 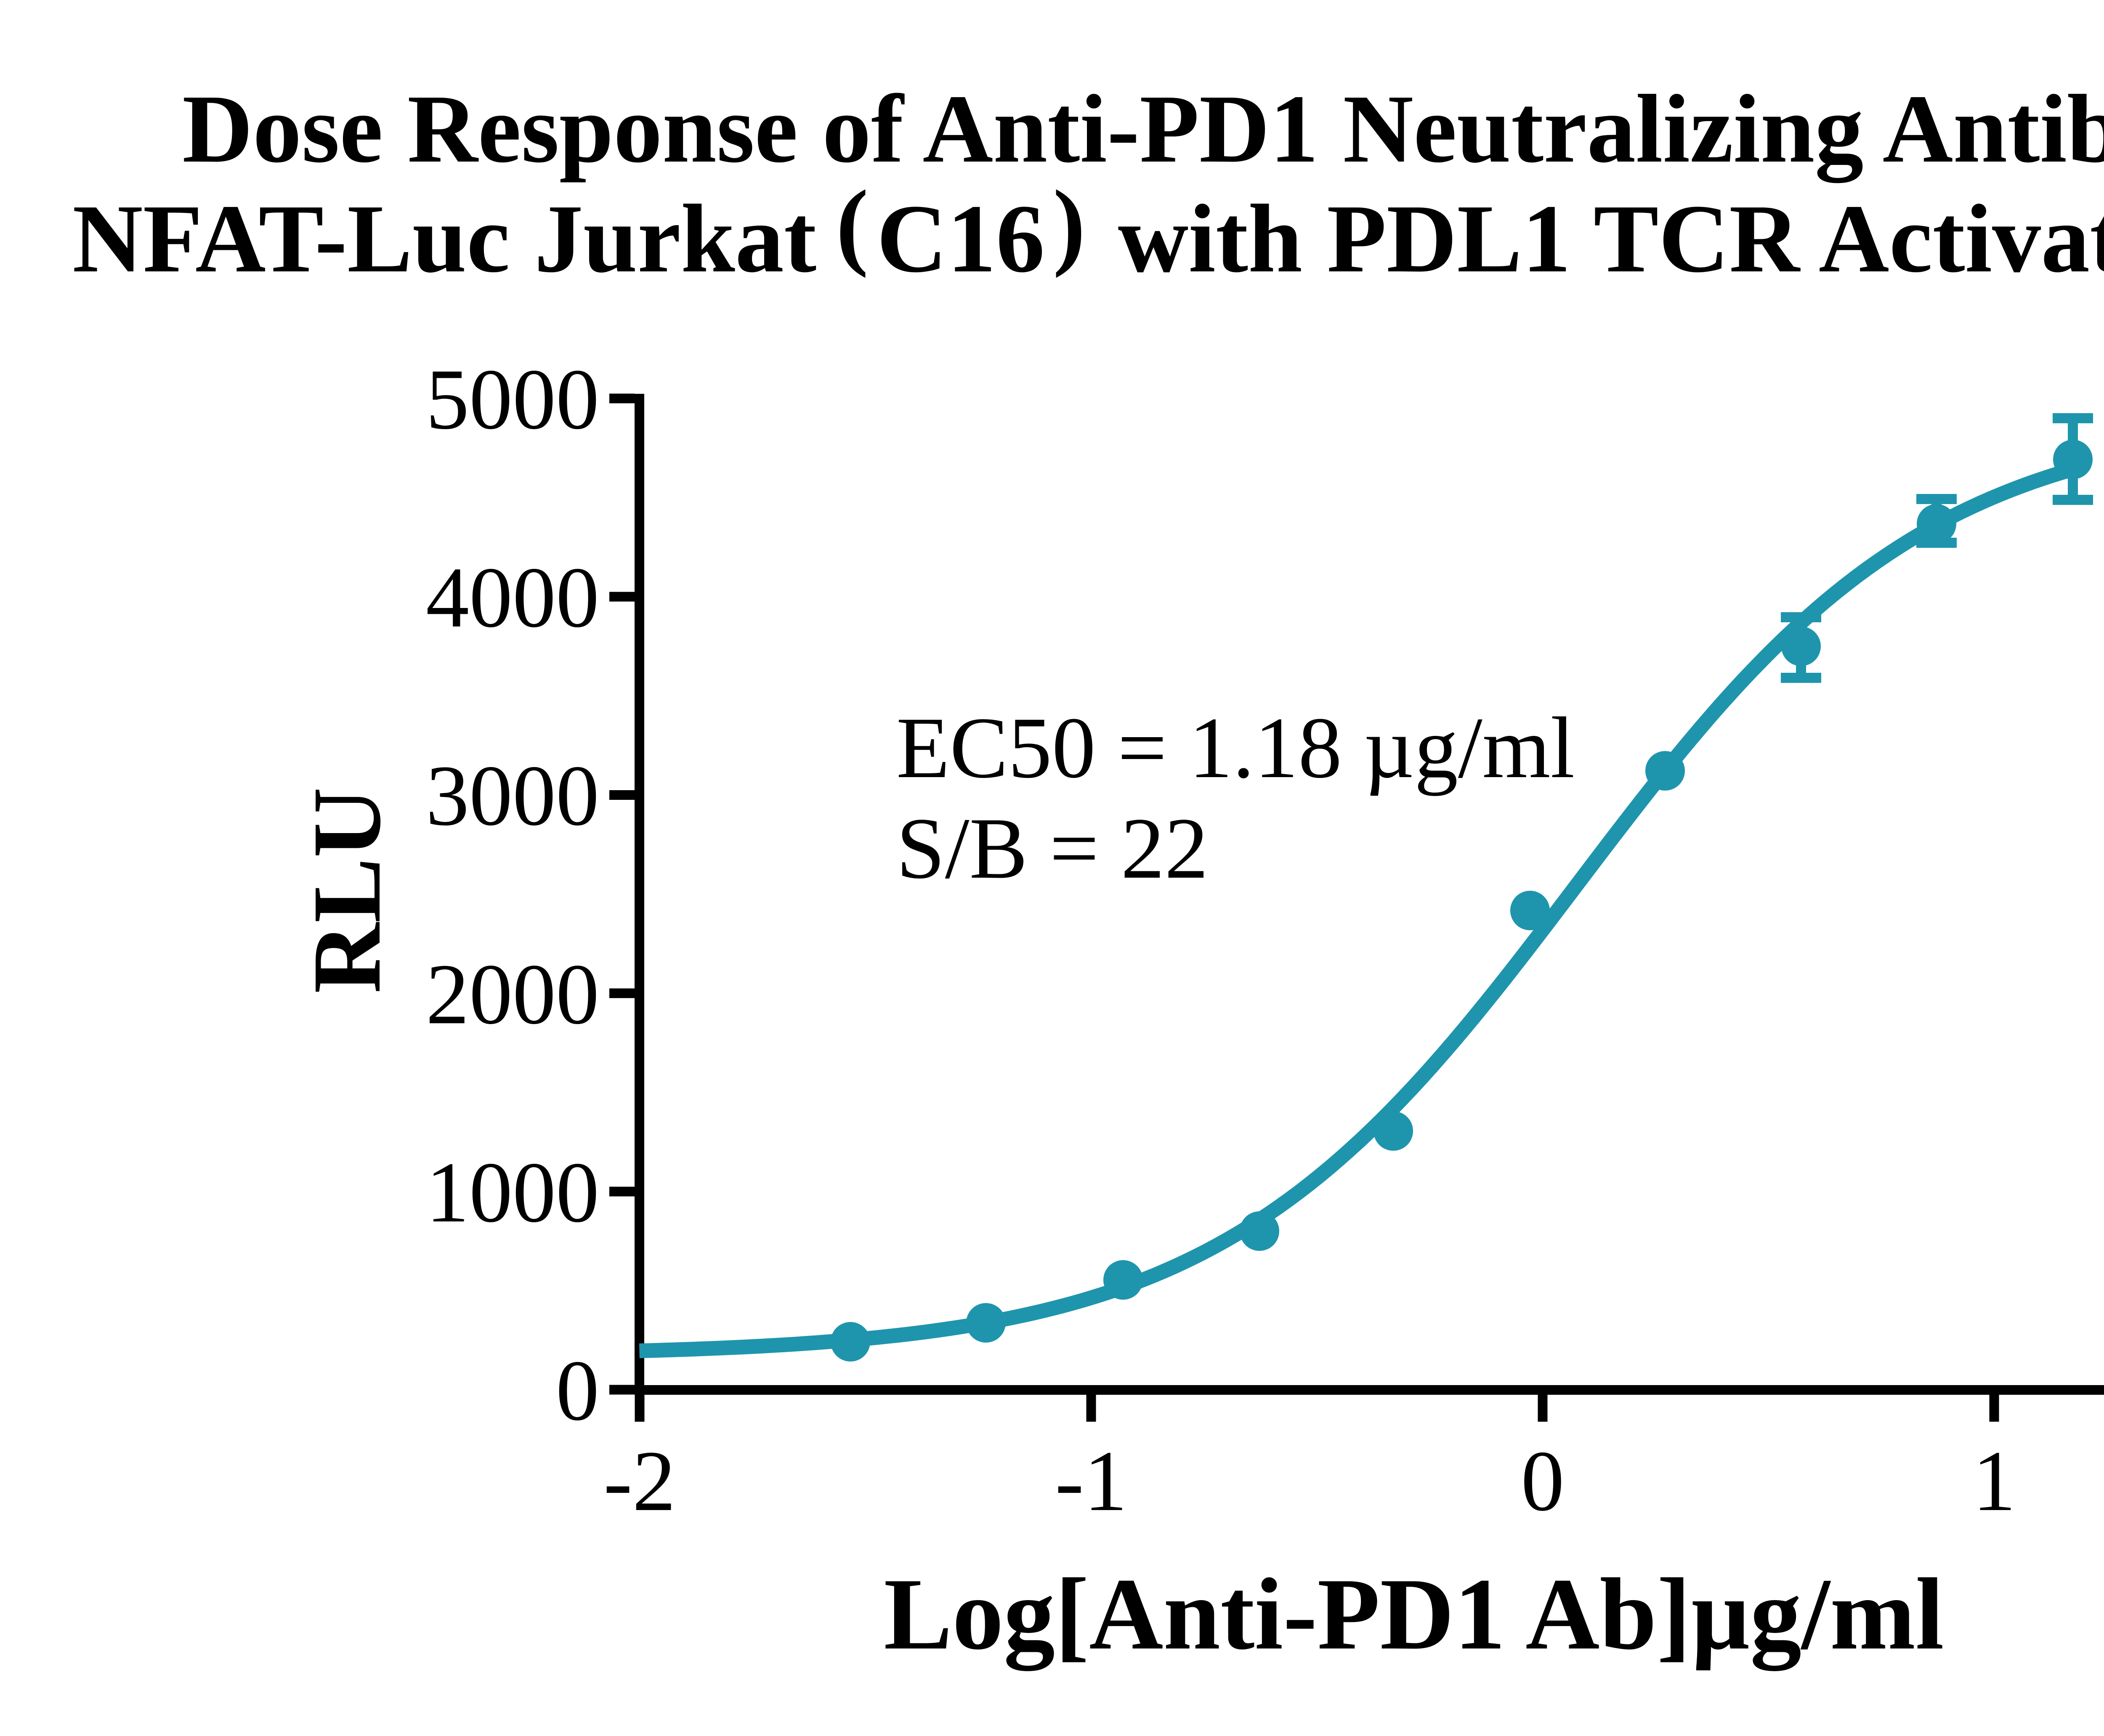 What do you see at coordinates (512, 994) in the screenshot?
I see `svg-text: 2000` at bounding box center [512, 994].